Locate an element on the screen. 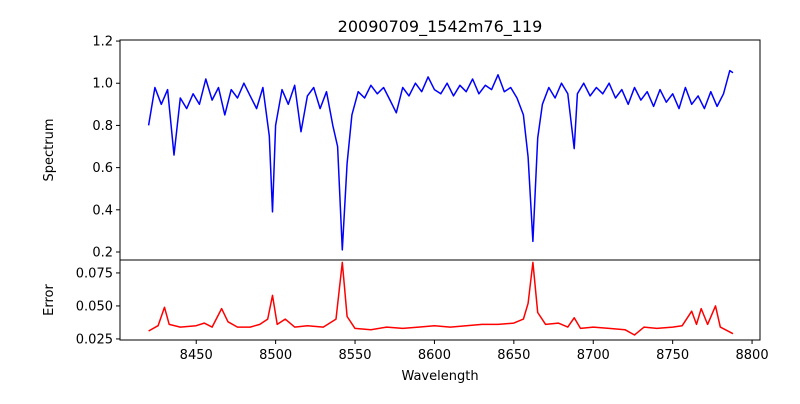 Image resolution: width=800 pixels, height=404 pixels. x-tick-label: 8800 is located at coordinates (752, 355).